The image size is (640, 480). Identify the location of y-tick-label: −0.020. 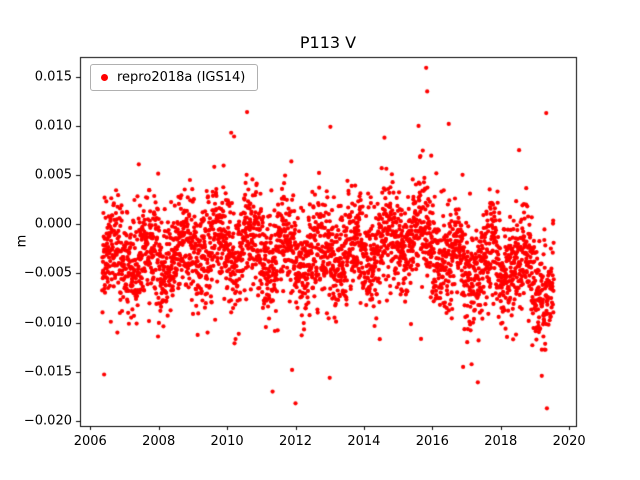
(47, 421).